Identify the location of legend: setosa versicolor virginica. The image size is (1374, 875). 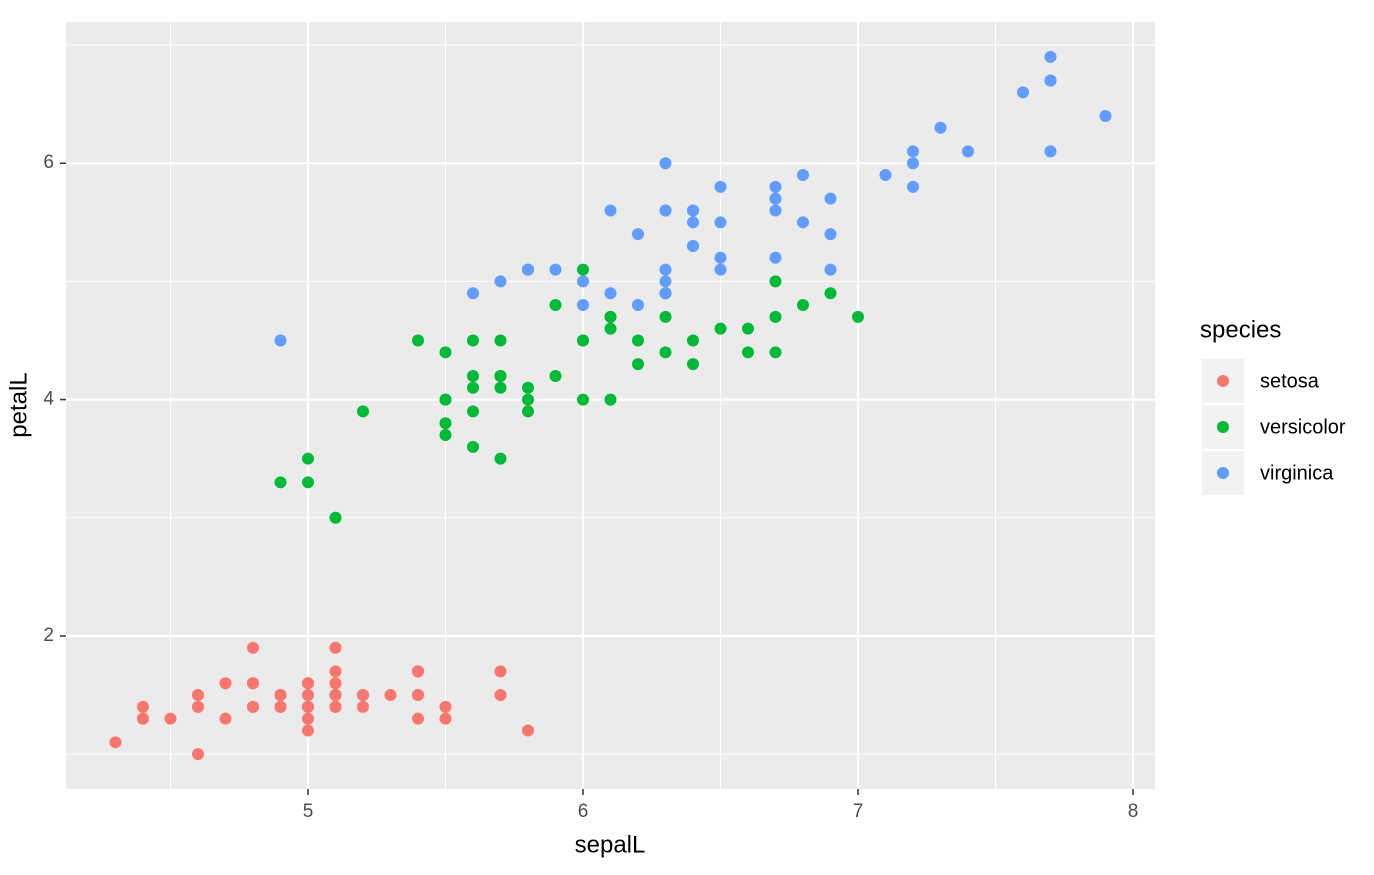
(1274, 427).